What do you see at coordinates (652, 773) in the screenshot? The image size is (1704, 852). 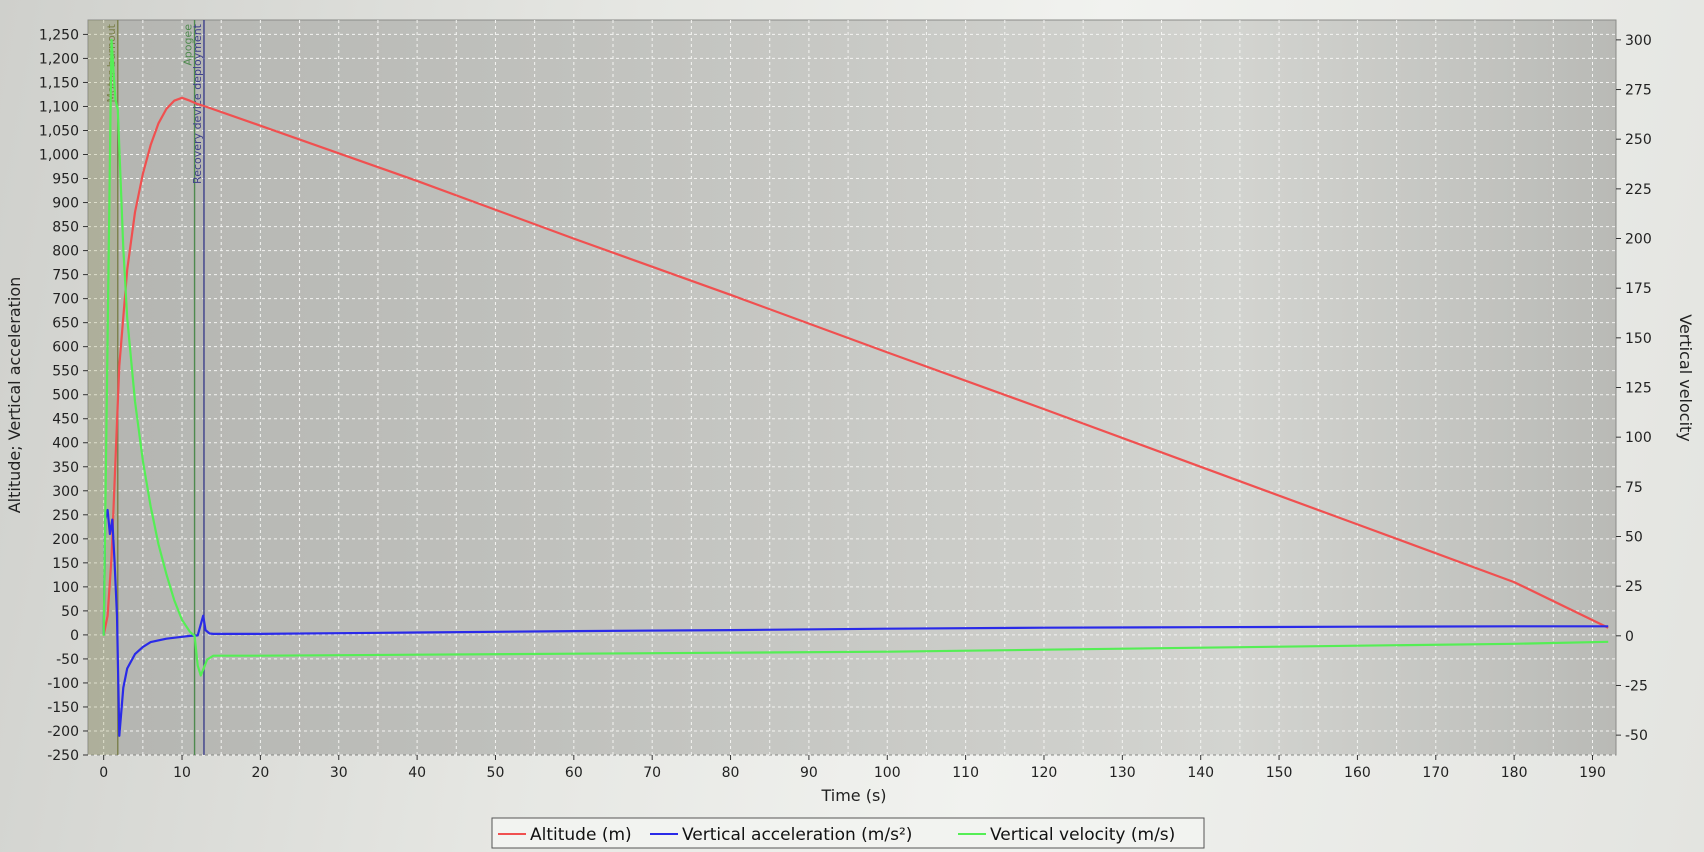 I see `x-tick-label: 70` at bounding box center [652, 773].